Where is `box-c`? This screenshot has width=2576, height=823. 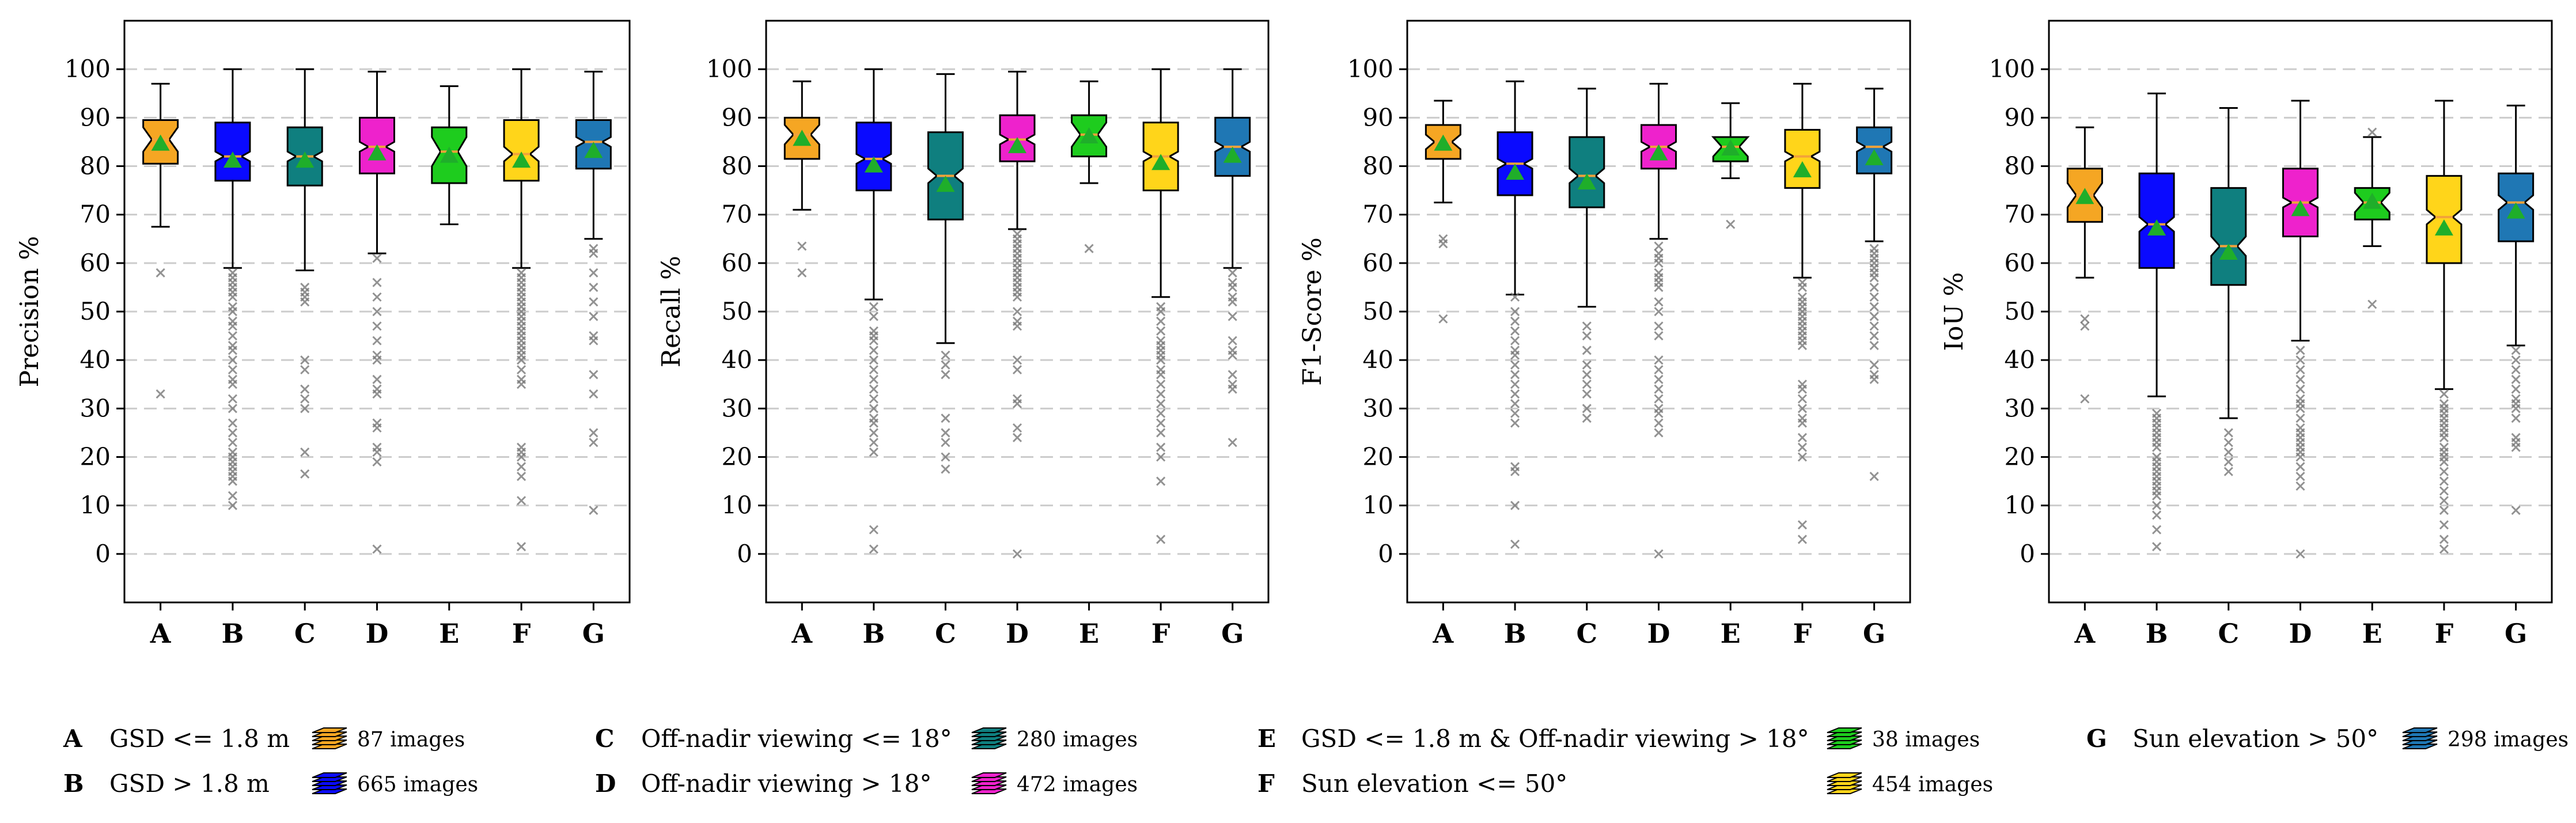 box-c is located at coordinates (1587, 256).